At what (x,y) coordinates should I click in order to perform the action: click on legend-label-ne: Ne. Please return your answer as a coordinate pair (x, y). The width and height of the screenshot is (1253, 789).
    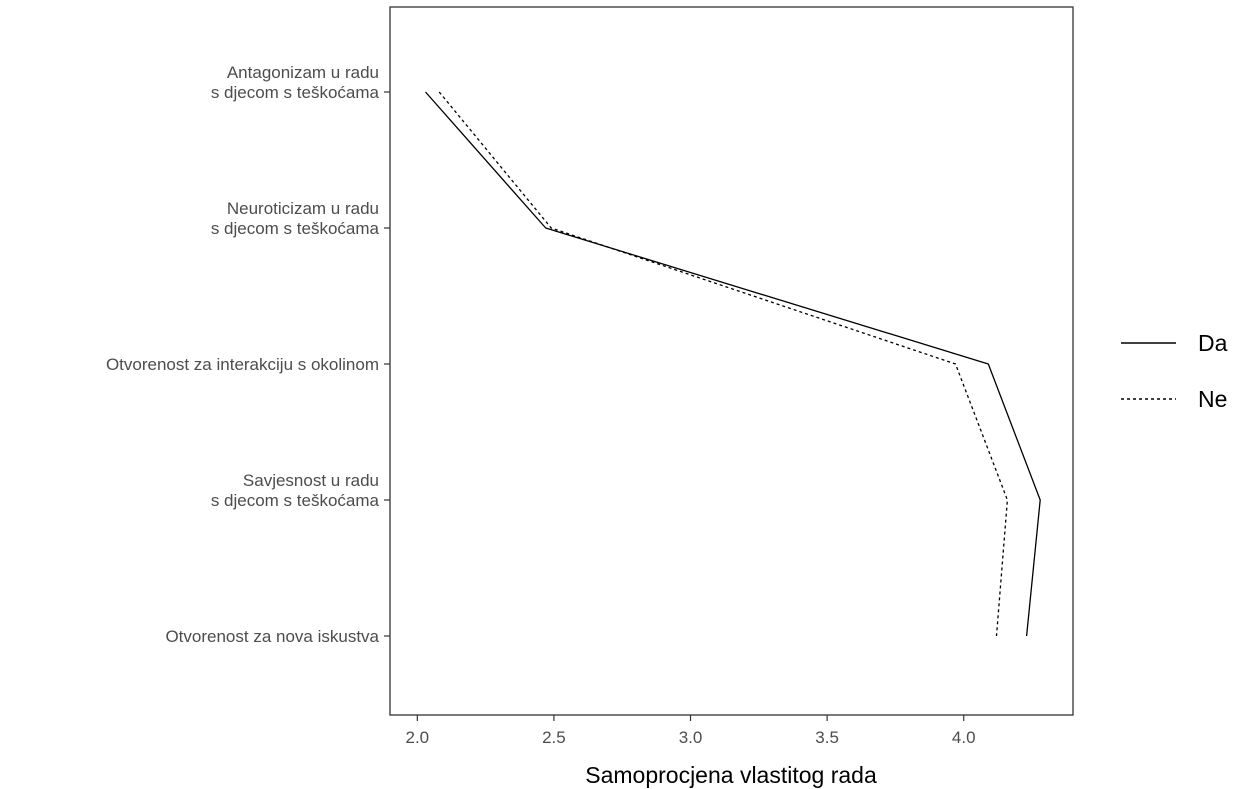
    Looking at the image, I should click on (1212, 399).